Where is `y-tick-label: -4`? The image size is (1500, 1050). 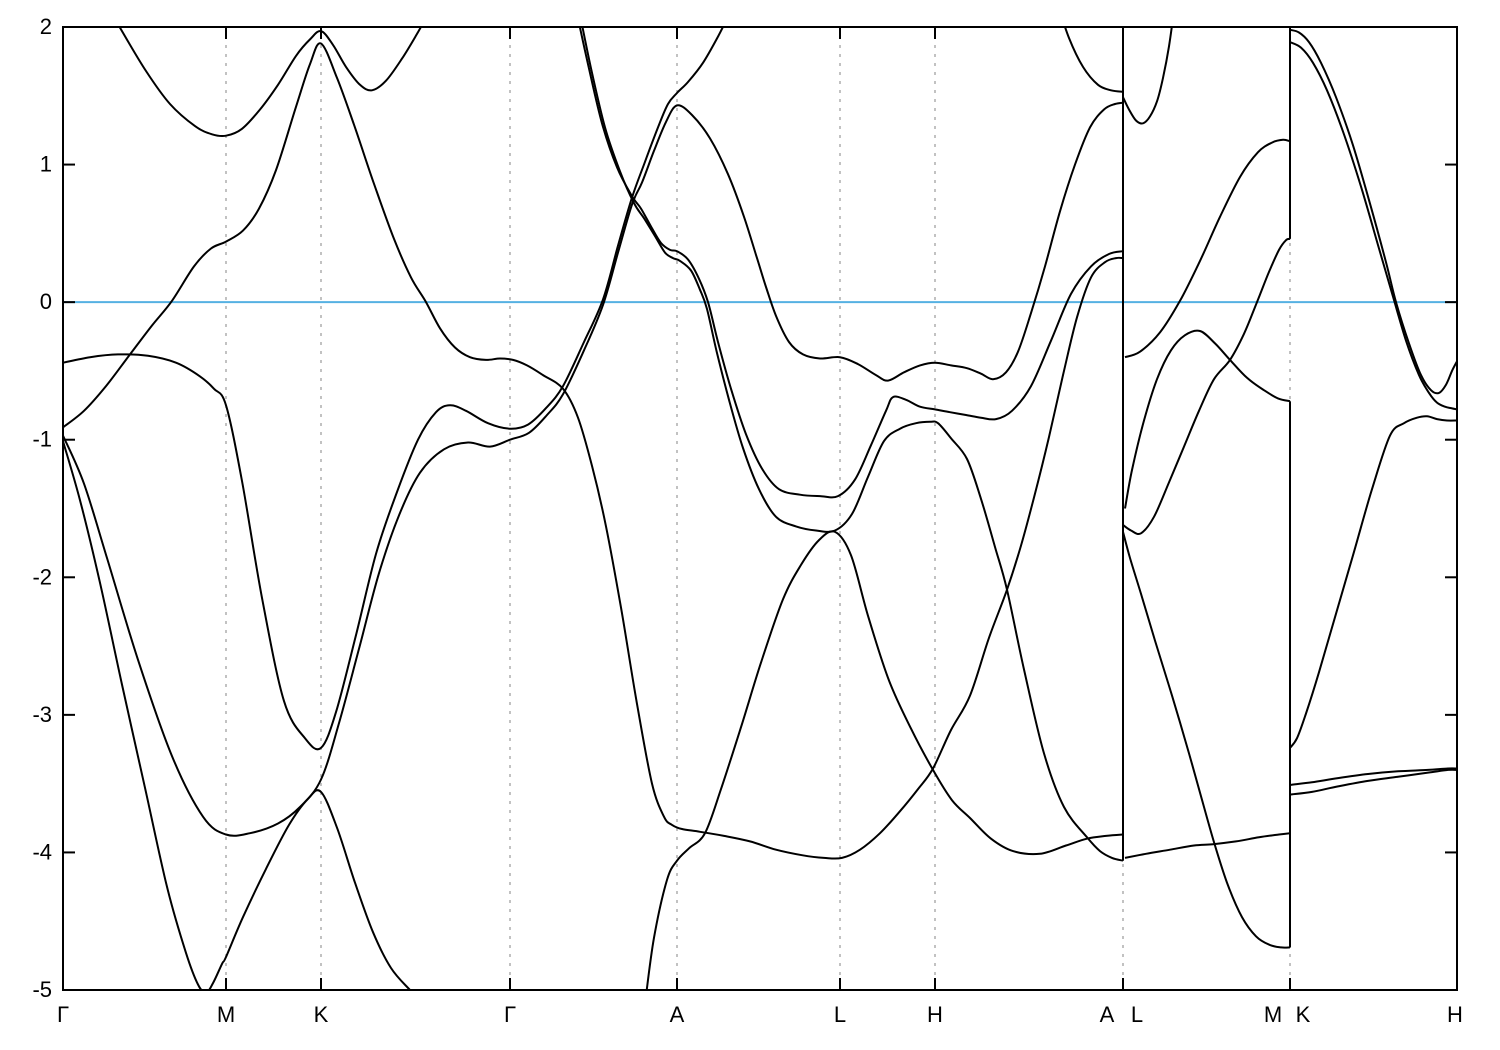
y-tick-label: -4 is located at coordinates (42, 851).